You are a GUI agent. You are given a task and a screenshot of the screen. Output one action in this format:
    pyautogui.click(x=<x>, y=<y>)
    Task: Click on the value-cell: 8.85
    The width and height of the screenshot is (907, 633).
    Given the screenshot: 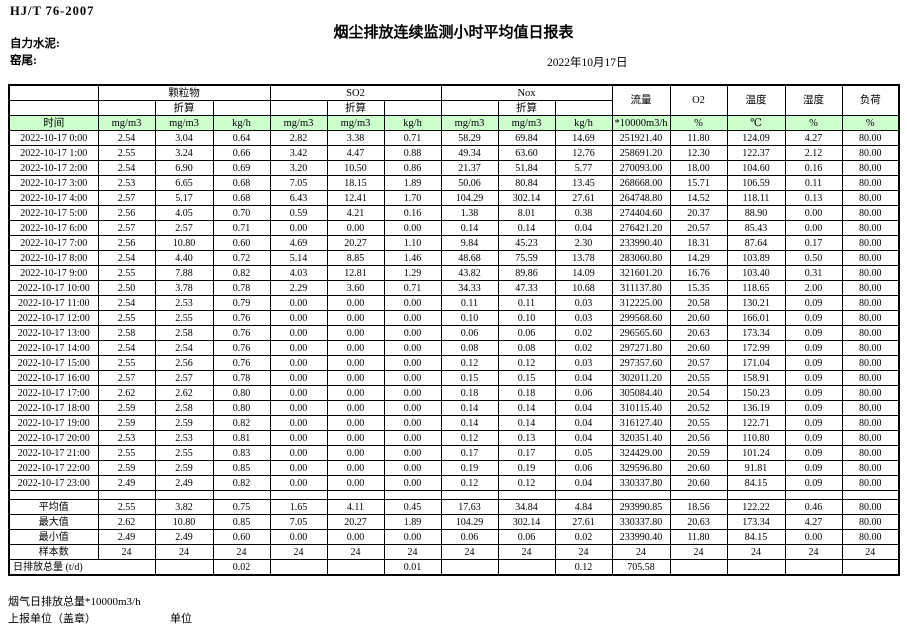 What is the action you would take?
    pyautogui.click(x=355, y=258)
    